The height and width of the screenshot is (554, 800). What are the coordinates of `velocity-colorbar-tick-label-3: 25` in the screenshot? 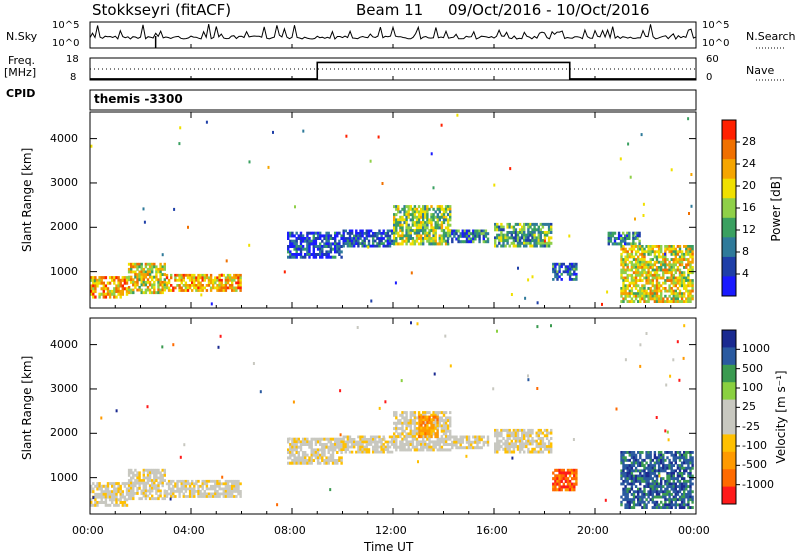 It's located at (749, 407).